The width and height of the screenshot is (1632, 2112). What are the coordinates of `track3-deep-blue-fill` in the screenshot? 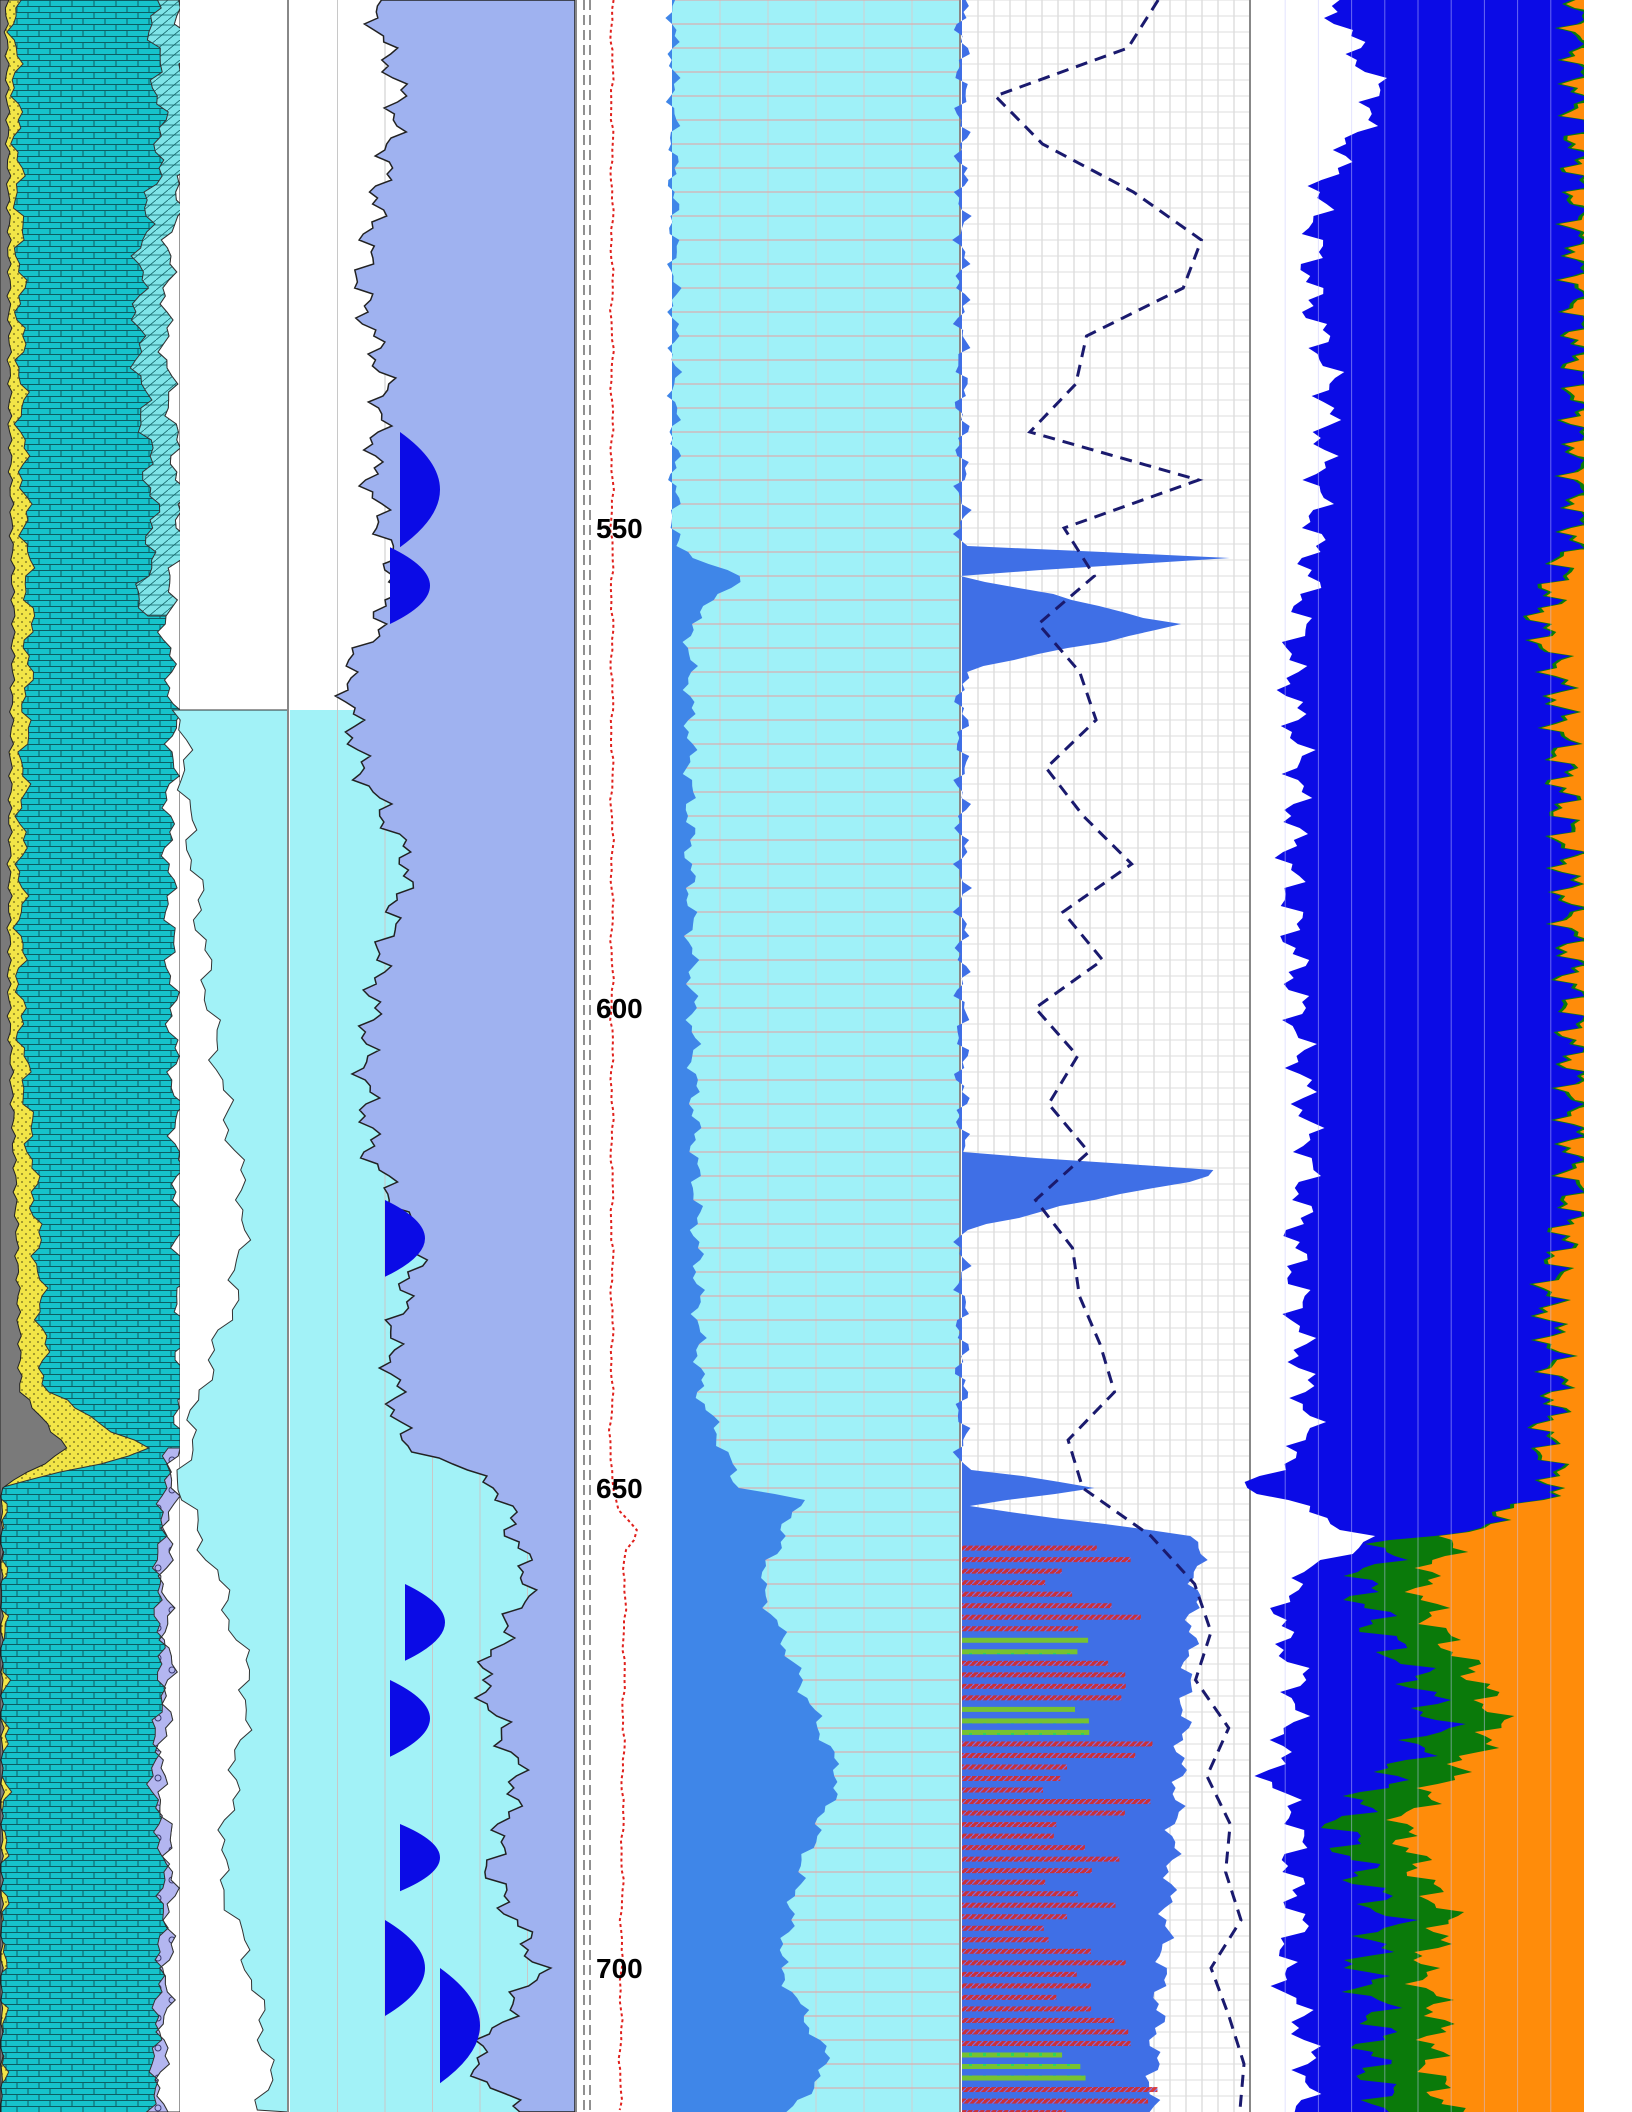 It's located at (432, 1258).